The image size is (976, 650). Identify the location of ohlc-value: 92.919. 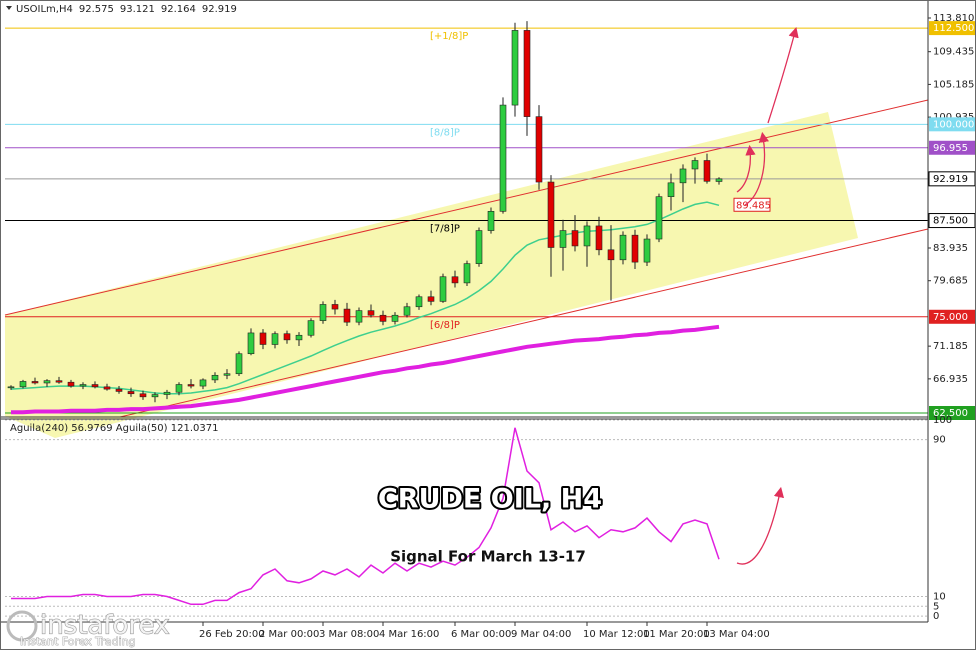
(219, 9).